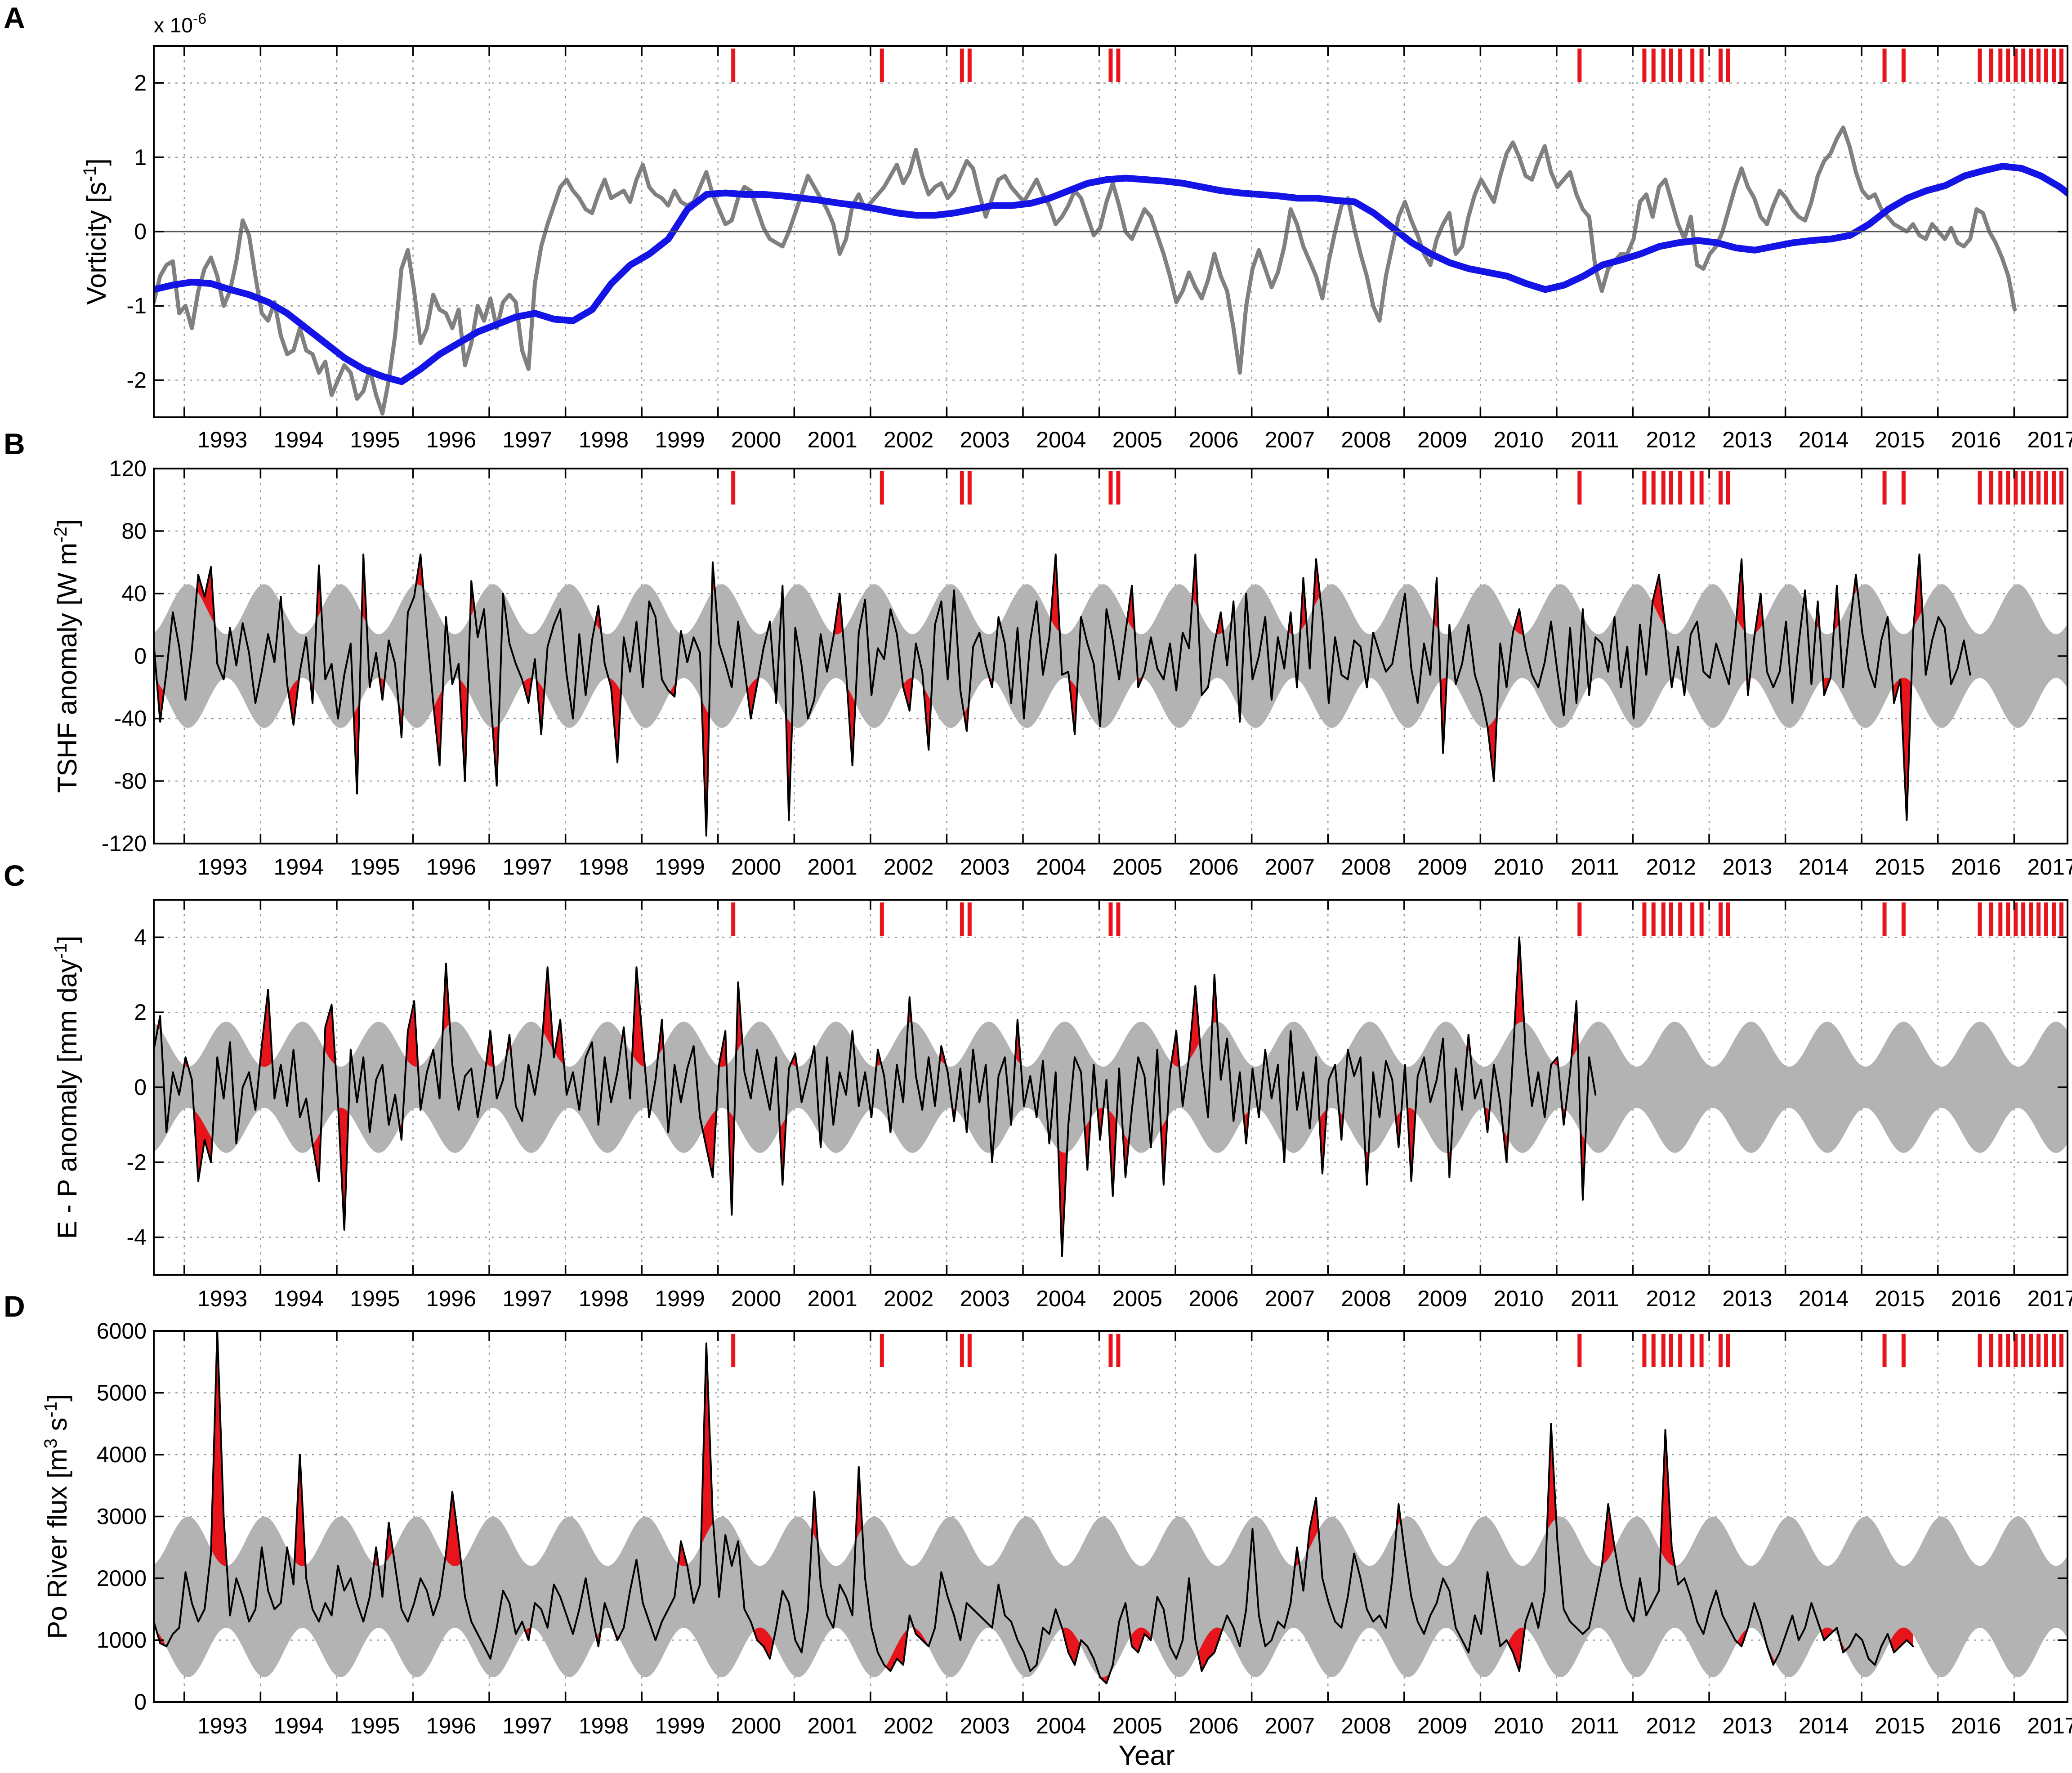  I want to click on x-tick-label: 2002, so click(909, 1298).